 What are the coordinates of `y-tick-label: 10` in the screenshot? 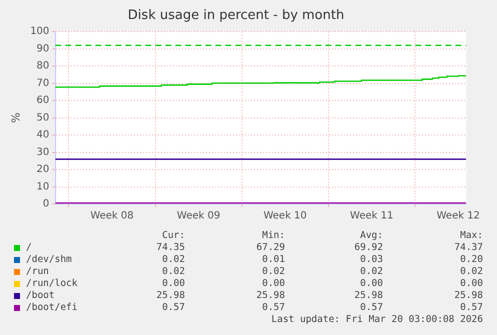 It's located at (43, 186).